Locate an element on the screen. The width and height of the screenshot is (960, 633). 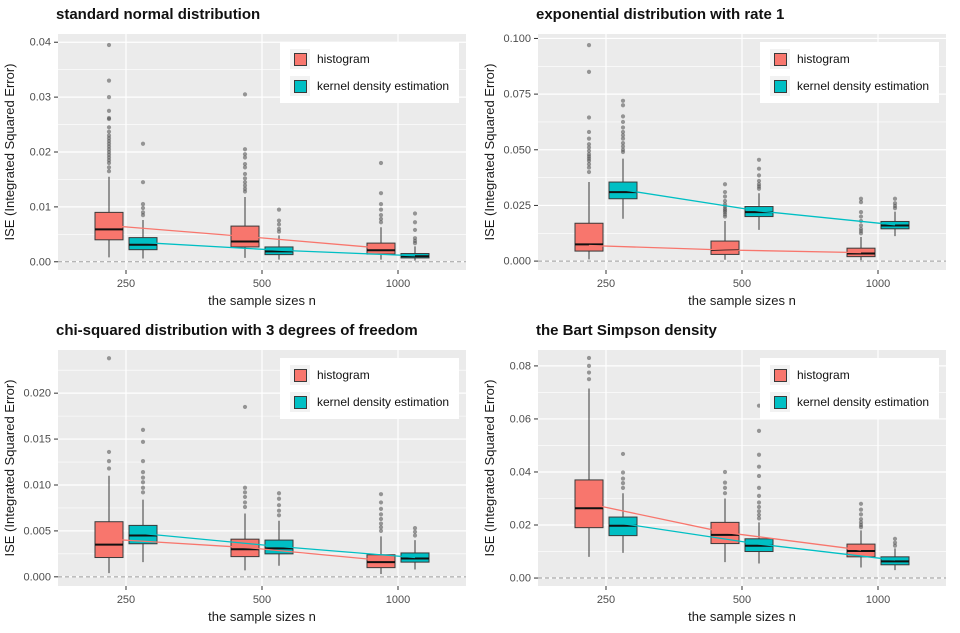
svg-text: 0.015 is located at coordinates (37, 440).